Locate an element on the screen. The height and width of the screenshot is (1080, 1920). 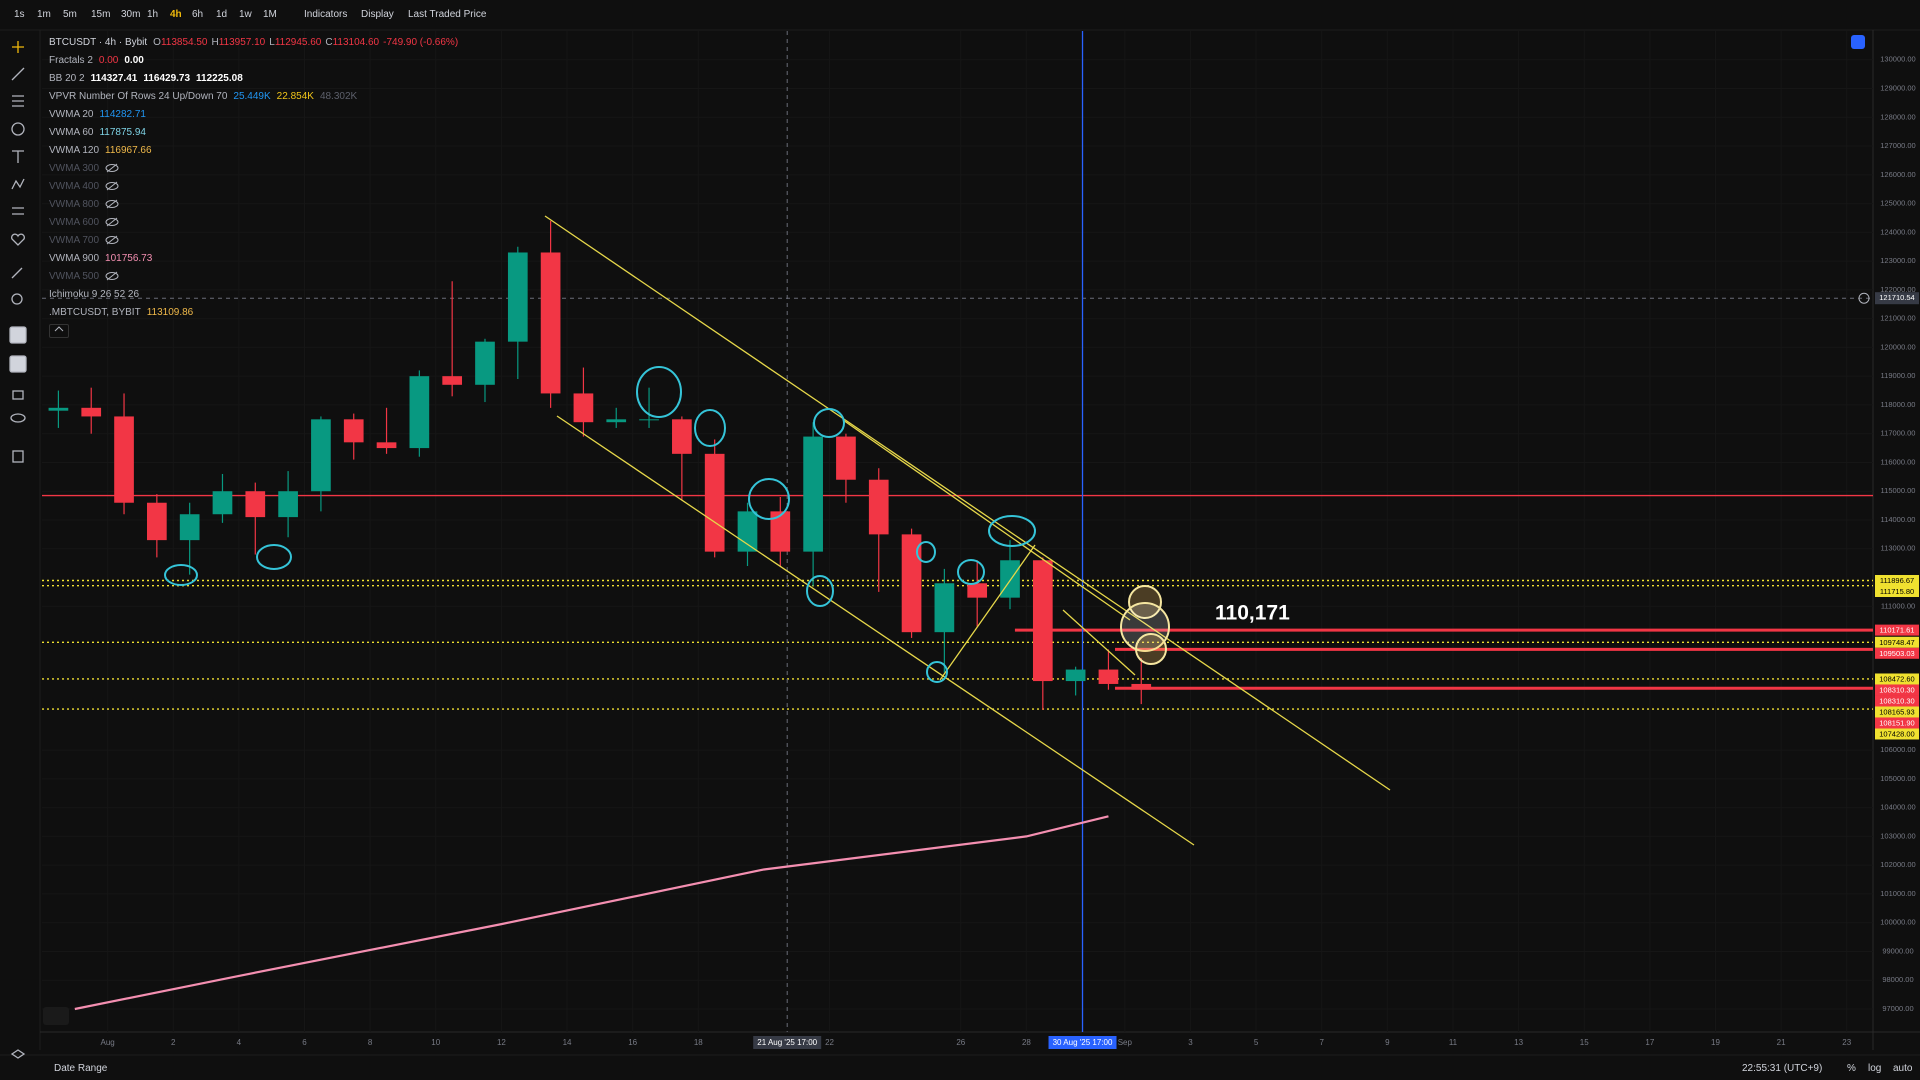
icon-forecast is located at coordinates (18, 211).